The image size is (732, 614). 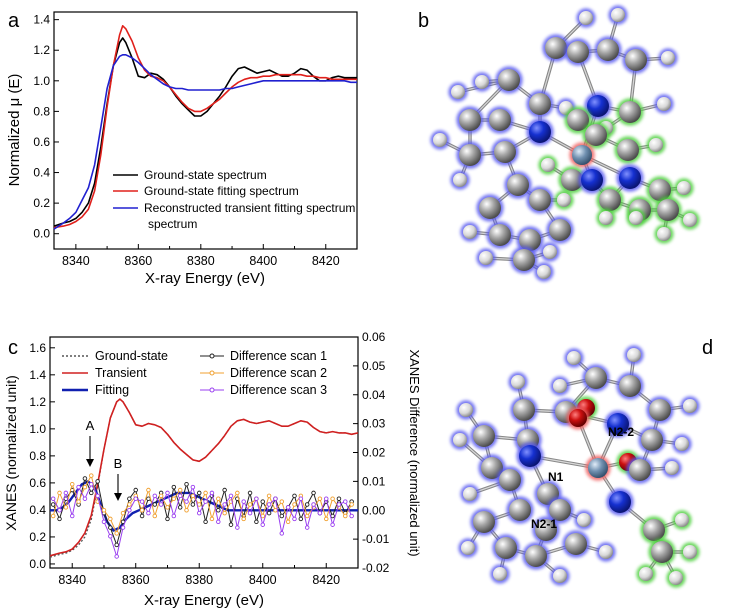 What do you see at coordinates (278, 373) in the screenshot?
I see `legend-label-scan2: Difference scan 2` at bounding box center [278, 373].